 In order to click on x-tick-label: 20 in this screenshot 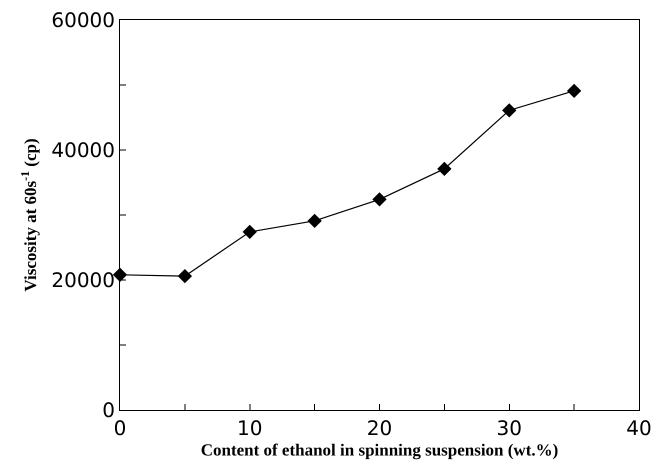, I will do `click(379, 428)`.